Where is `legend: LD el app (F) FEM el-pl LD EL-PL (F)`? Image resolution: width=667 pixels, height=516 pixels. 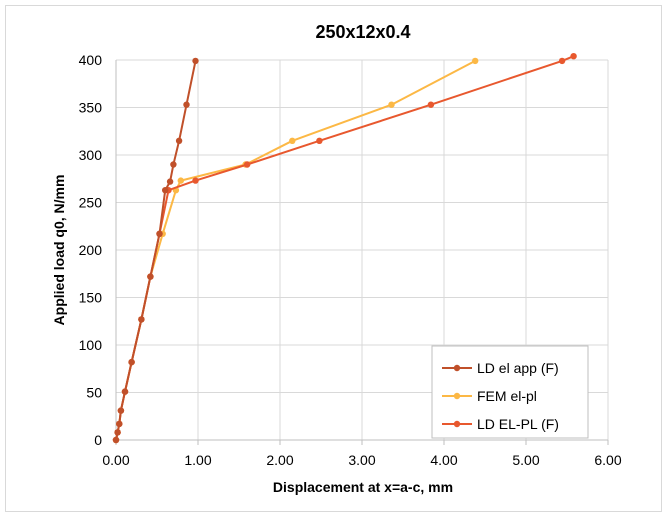 legend: LD el app (F) FEM el-pl LD EL-PL (F) is located at coordinates (510, 392).